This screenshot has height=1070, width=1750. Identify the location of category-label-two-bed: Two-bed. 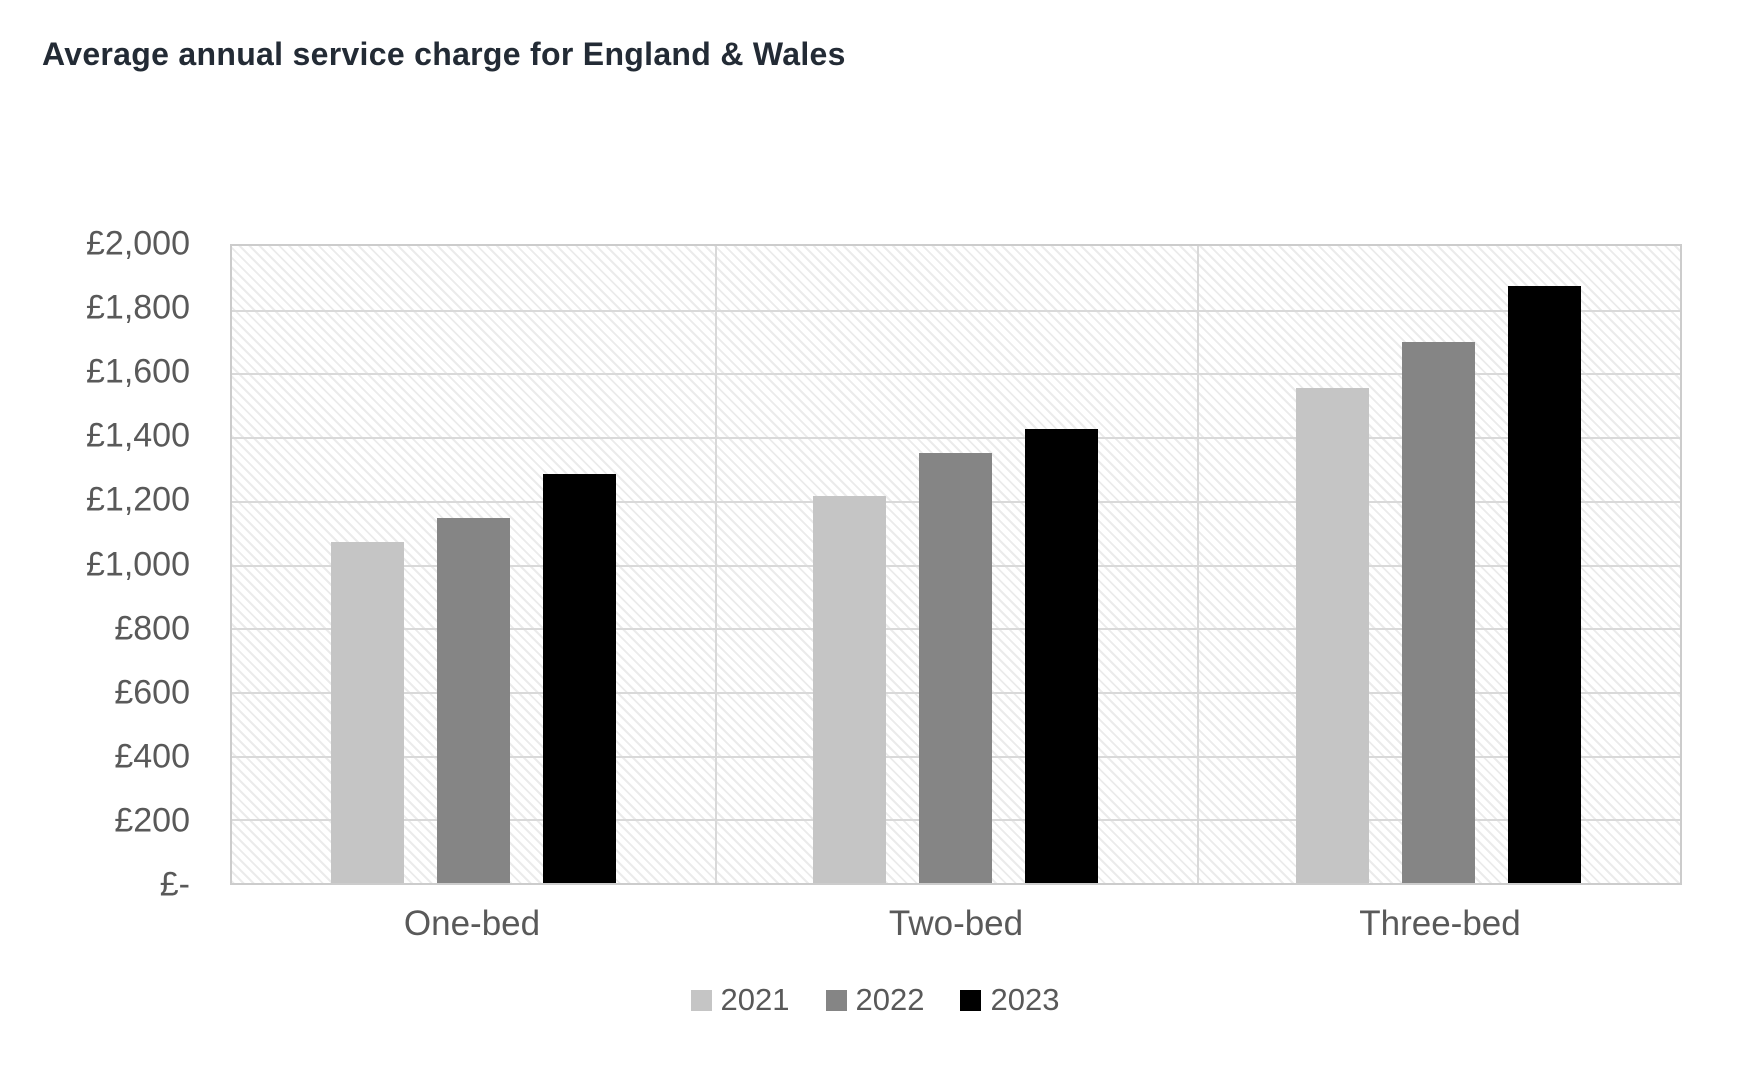
(956, 923).